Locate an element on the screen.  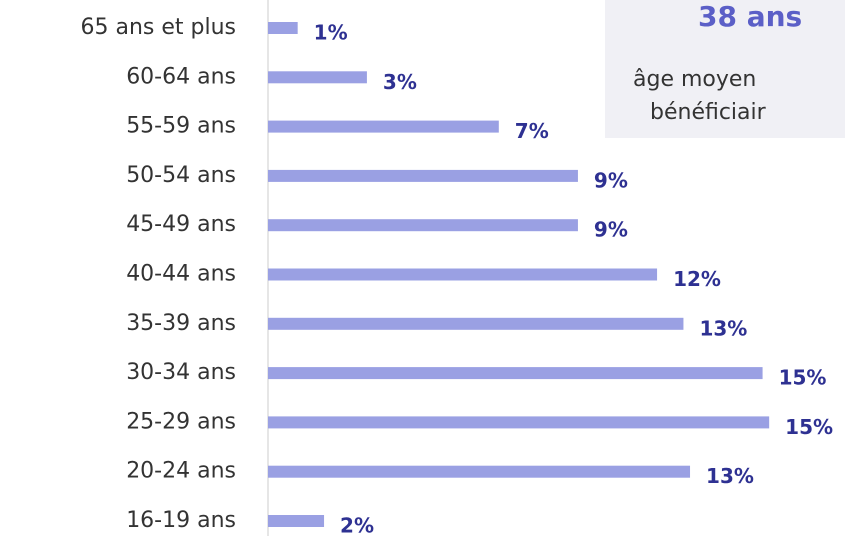
callout-box is located at coordinates (725, 69).